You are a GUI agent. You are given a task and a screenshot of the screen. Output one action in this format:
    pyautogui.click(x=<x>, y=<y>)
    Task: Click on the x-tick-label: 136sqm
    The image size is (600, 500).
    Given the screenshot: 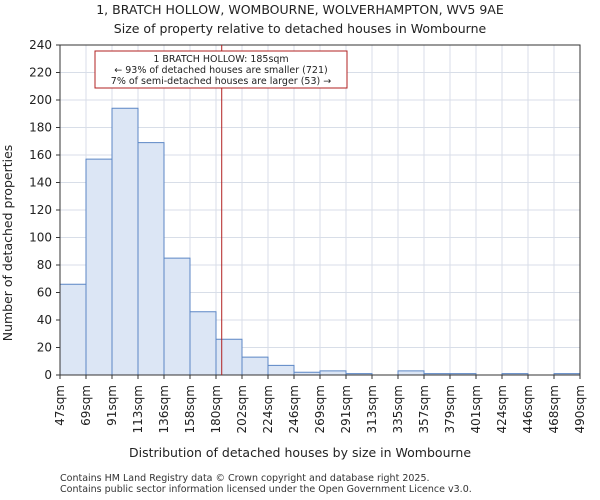 What is the action you would take?
    pyautogui.click(x=164, y=409)
    